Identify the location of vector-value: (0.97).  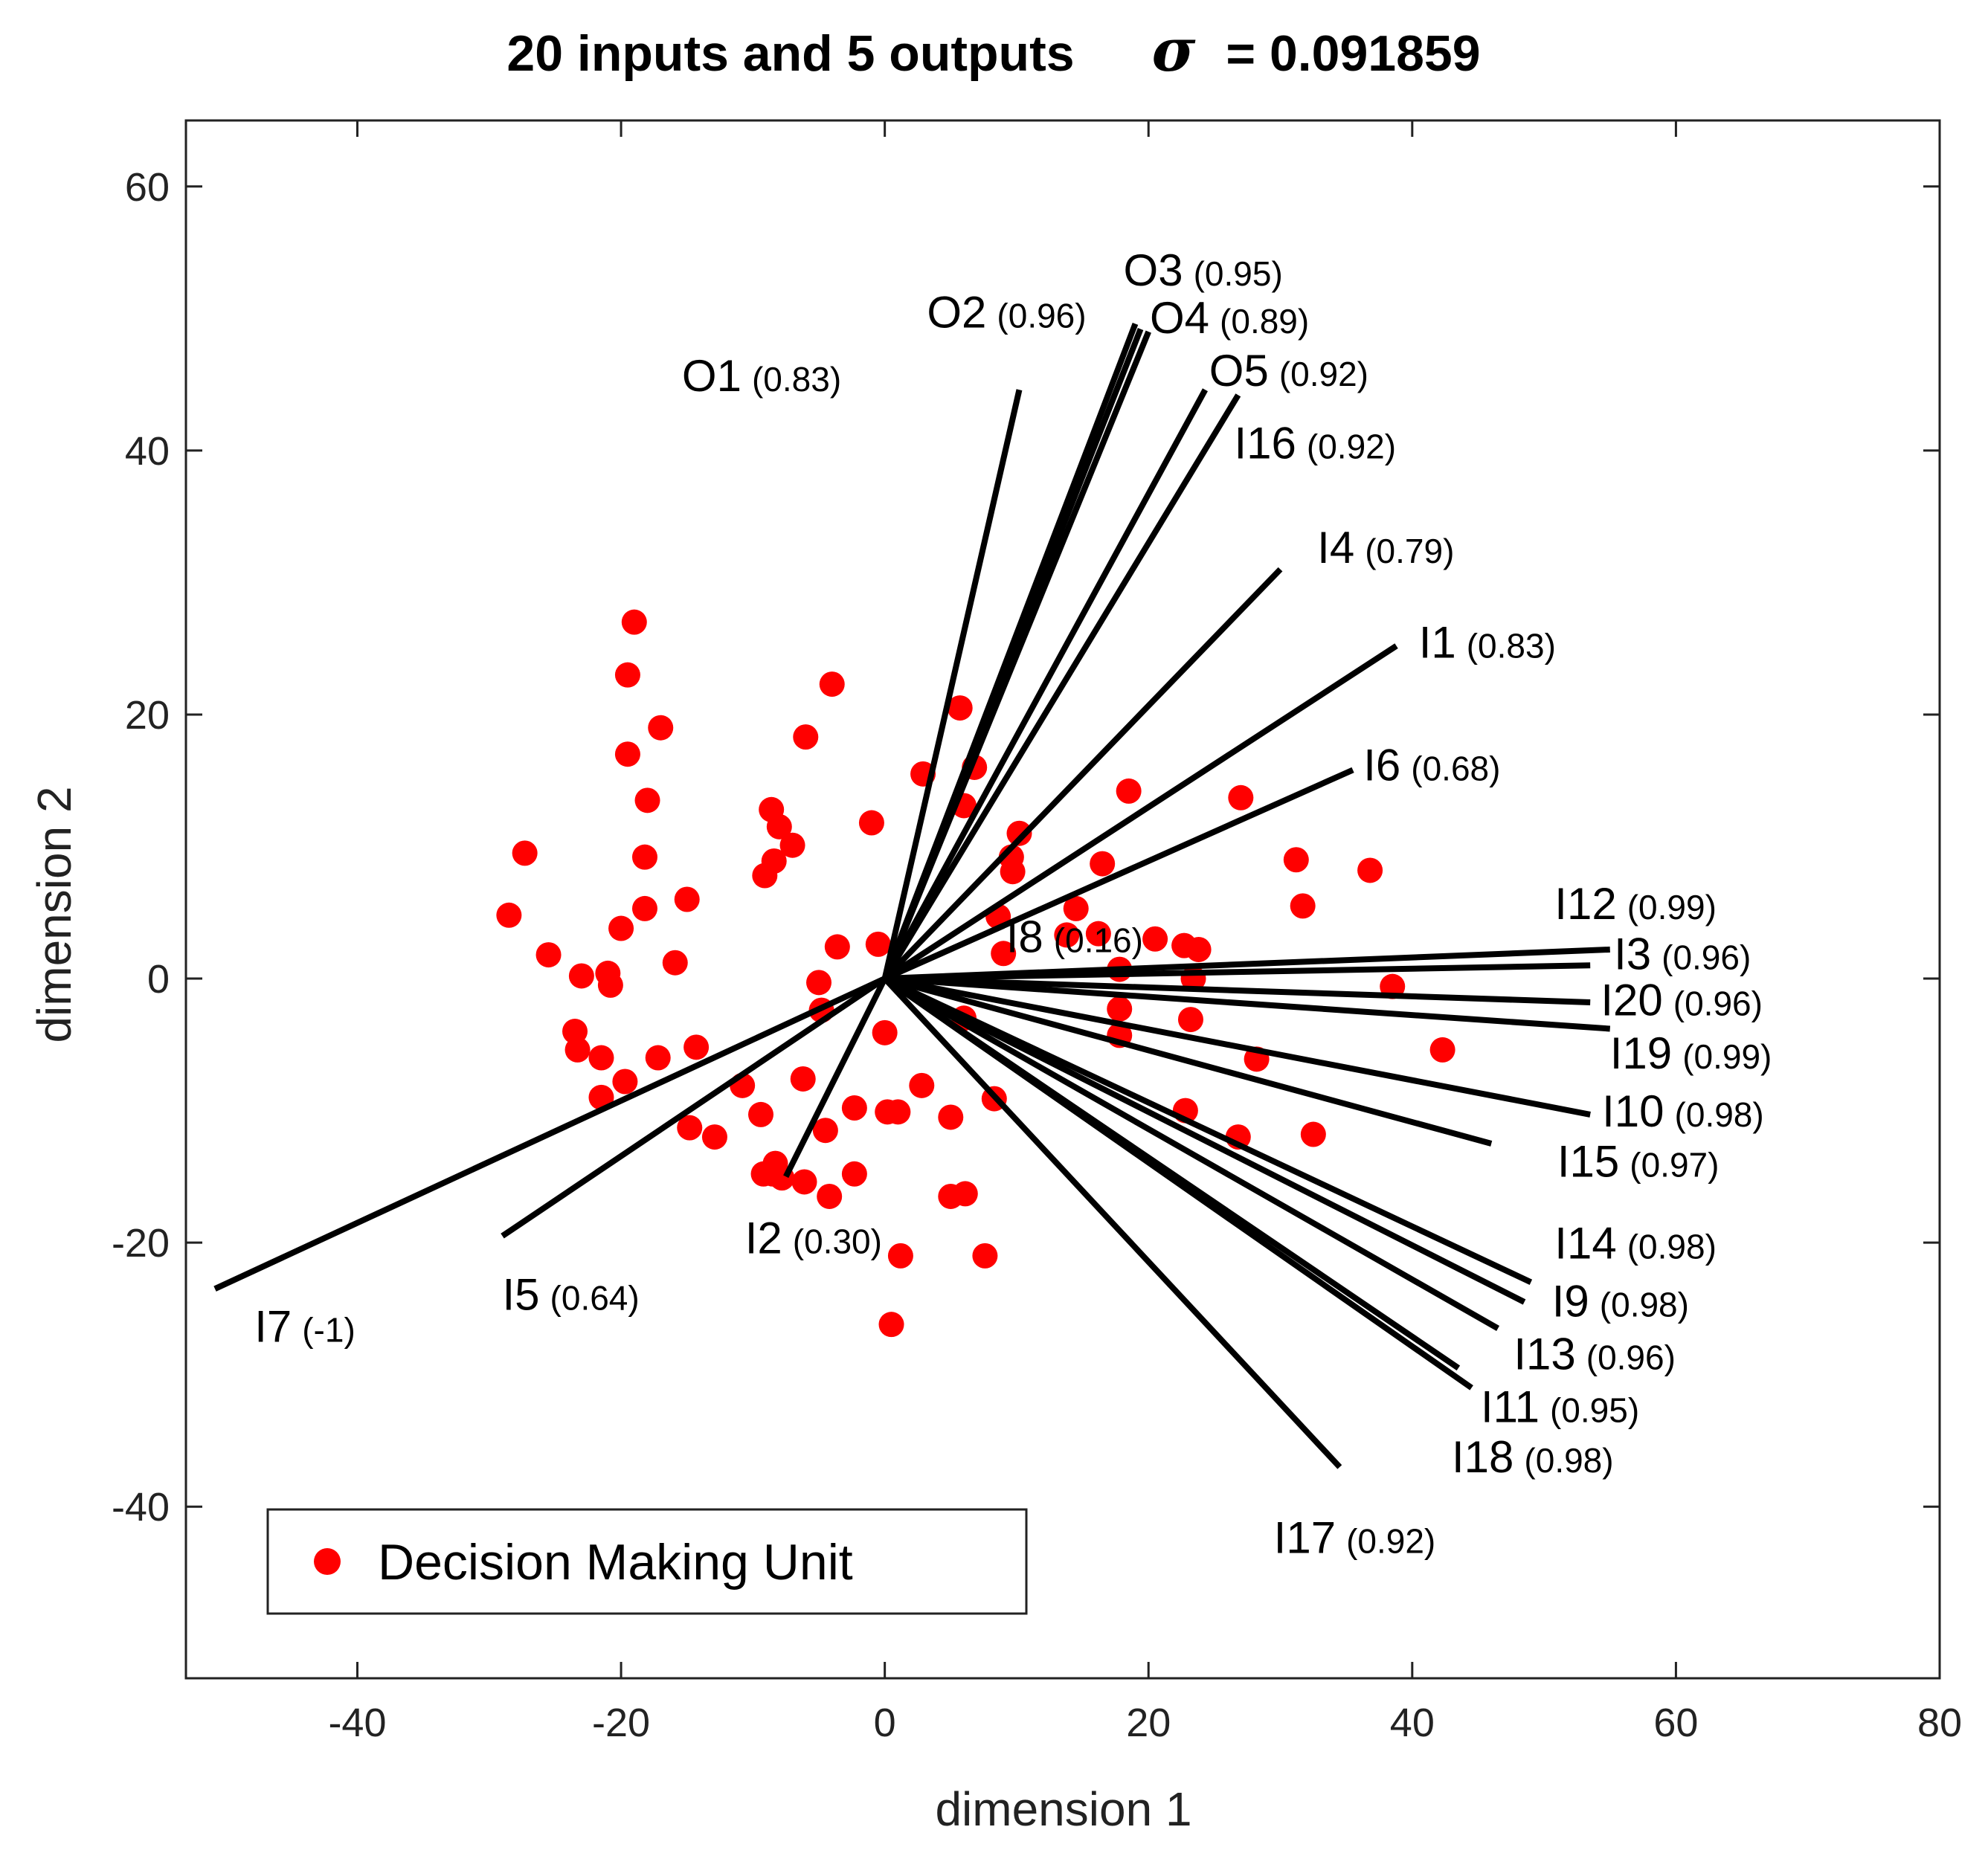
(1674, 1165).